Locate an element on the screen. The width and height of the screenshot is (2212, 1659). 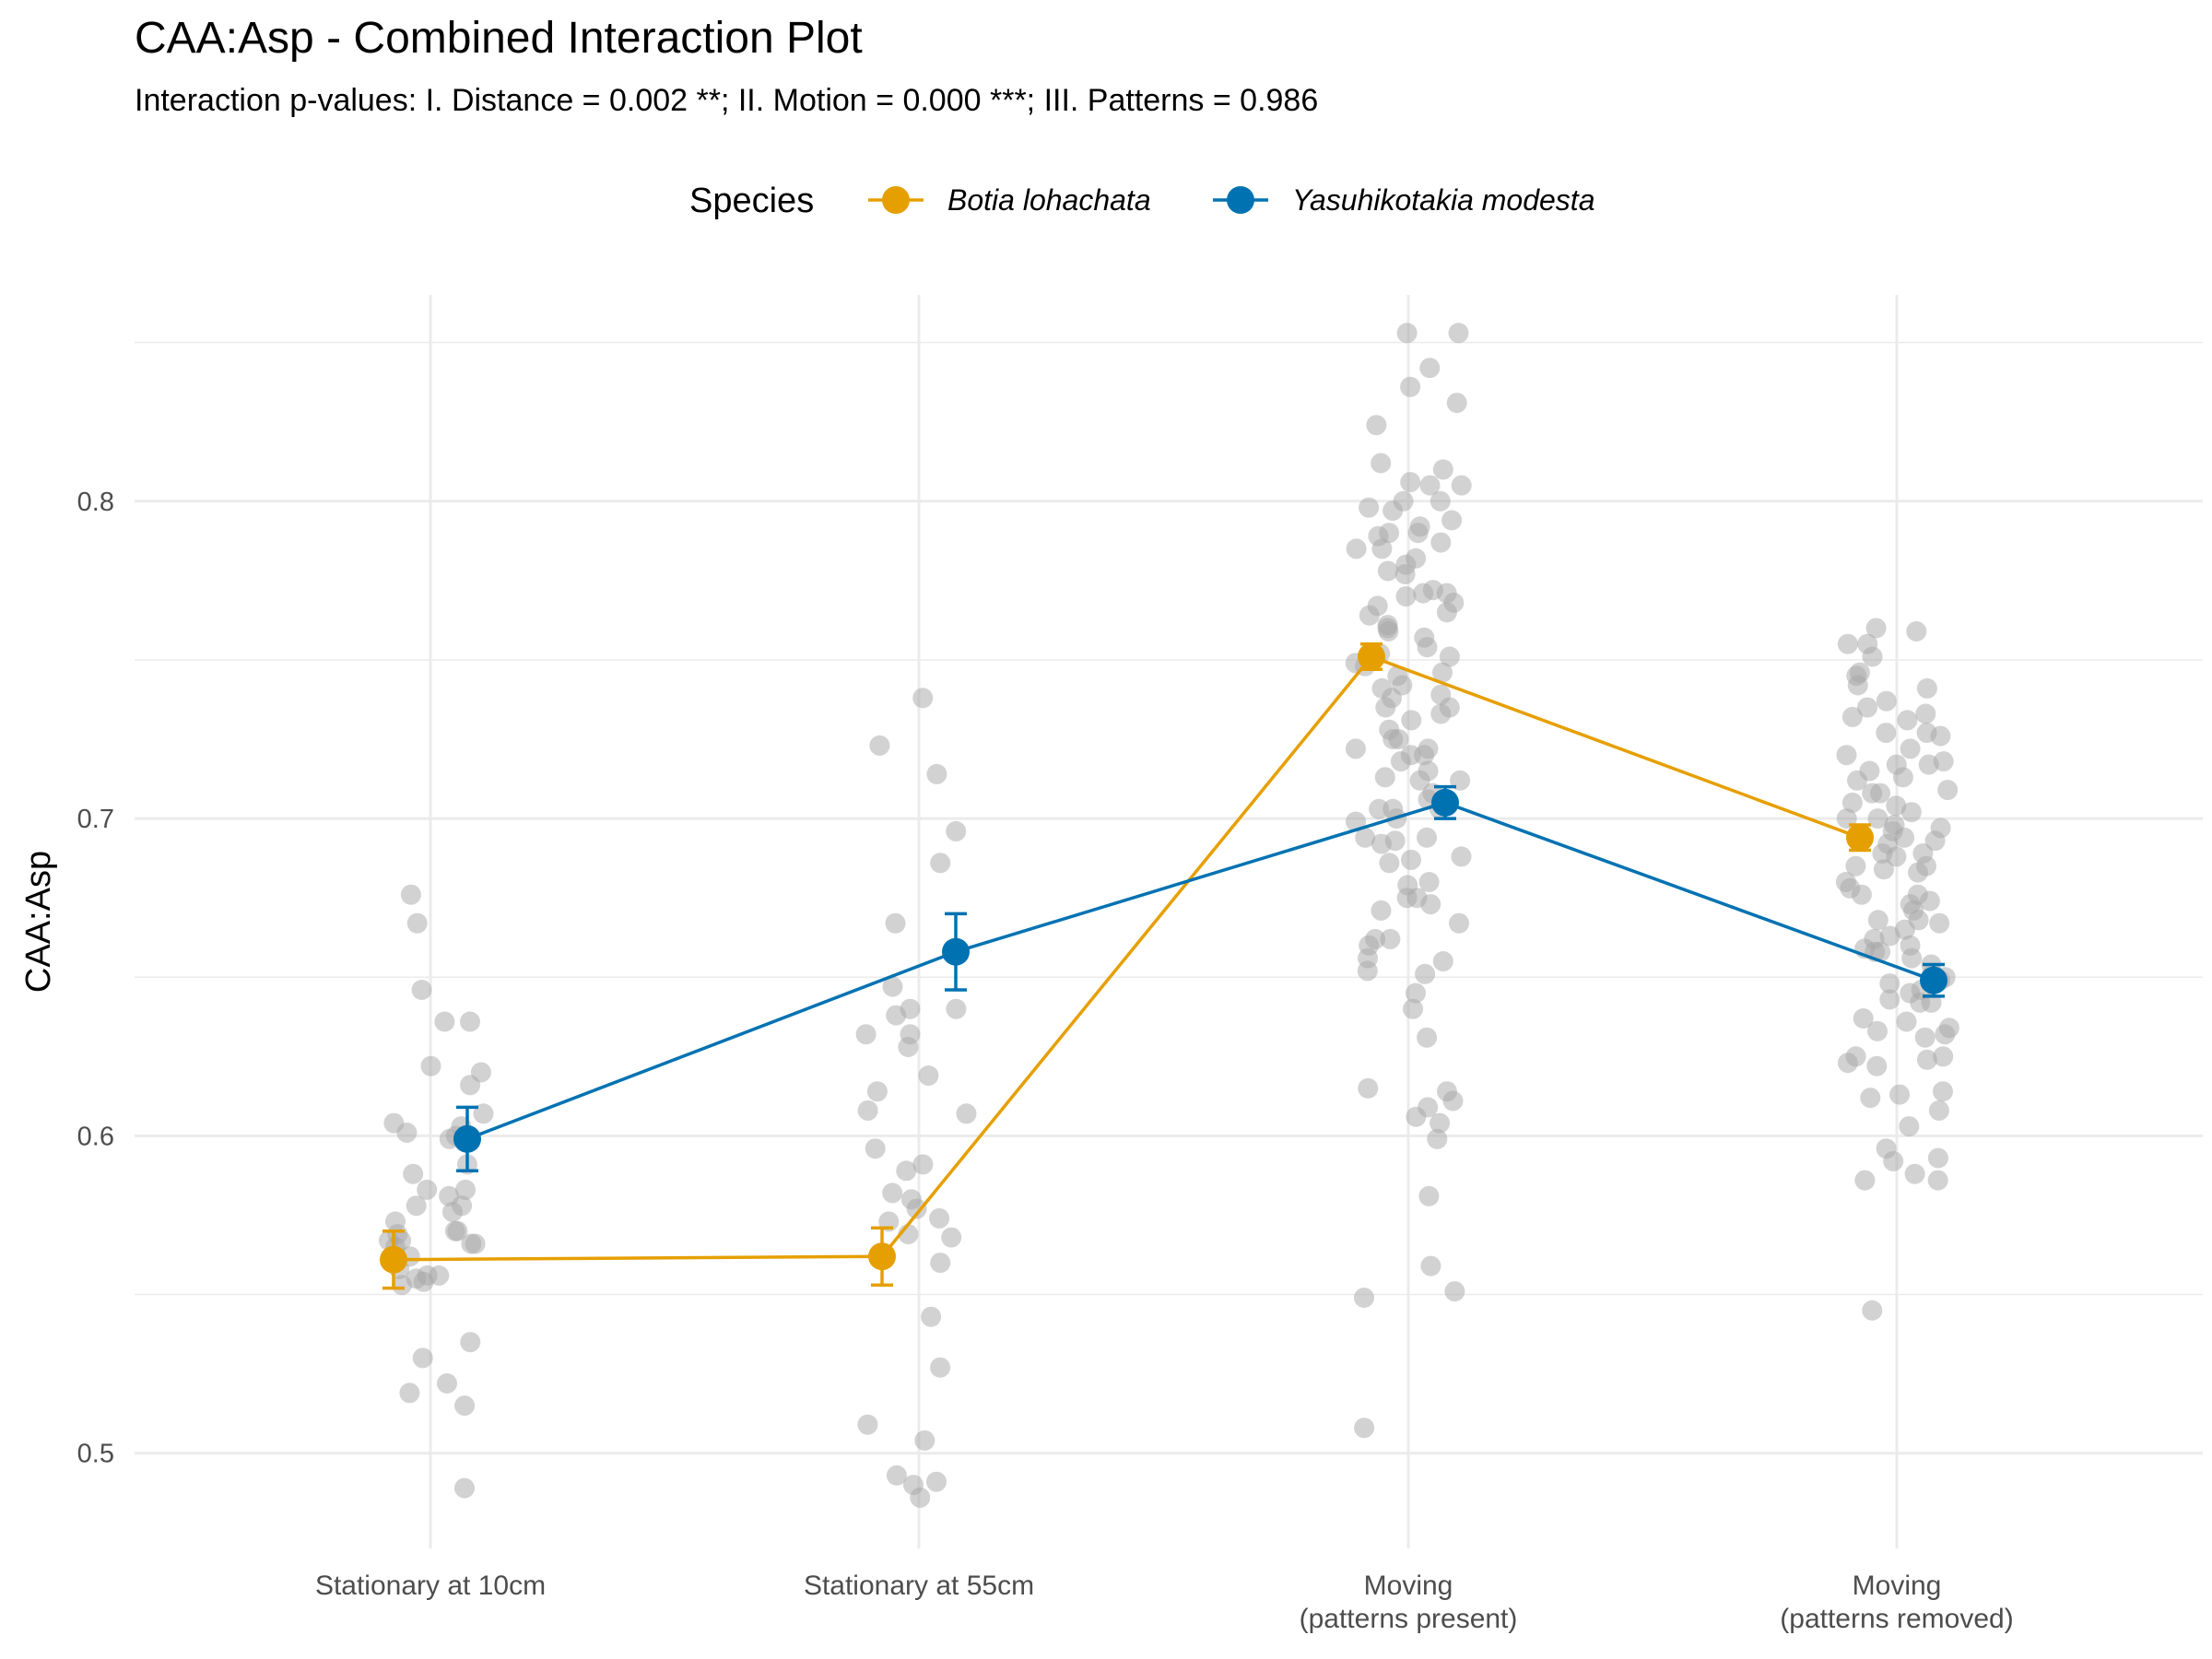
x-tick-label: Stationary at 10cm is located at coordinates (430, 1586).